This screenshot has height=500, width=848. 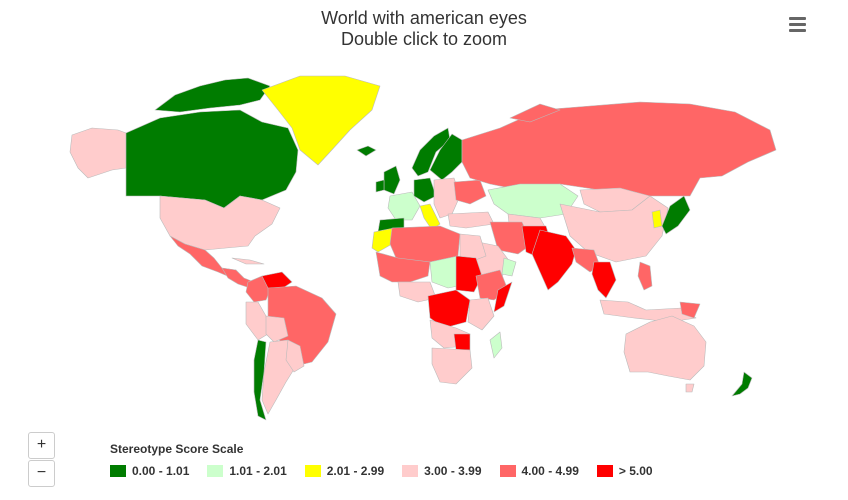 I want to click on country-paraguay-uruguay, so click(x=295, y=356).